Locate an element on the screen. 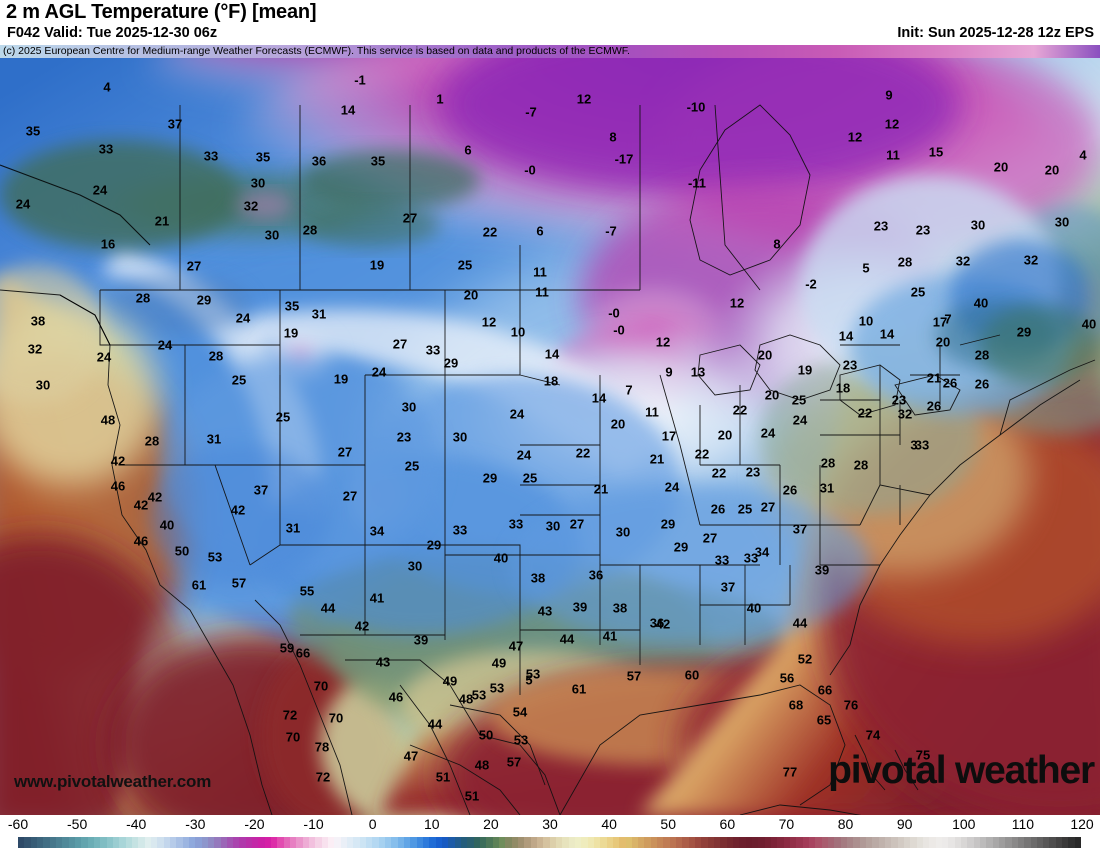  colorbar-tick-label: 90 is located at coordinates (904, 824).